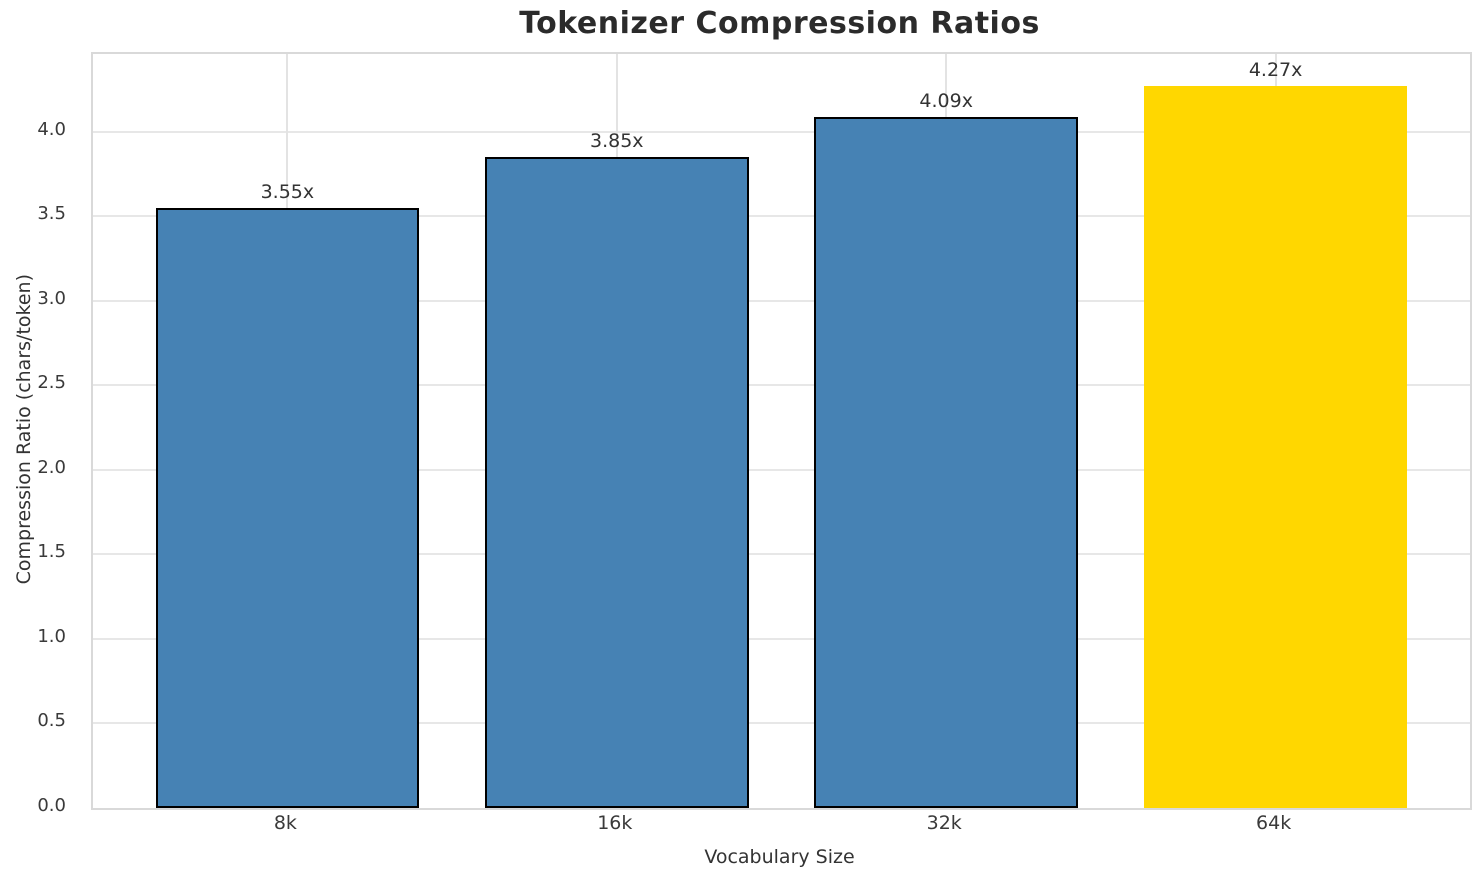 Image resolution: width=1484 pixels, height=885 pixels. What do you see at coordinates (51, 552) in the screenshot?
I see `y-tick-label: 1.5` at bounding box center [51, 552].